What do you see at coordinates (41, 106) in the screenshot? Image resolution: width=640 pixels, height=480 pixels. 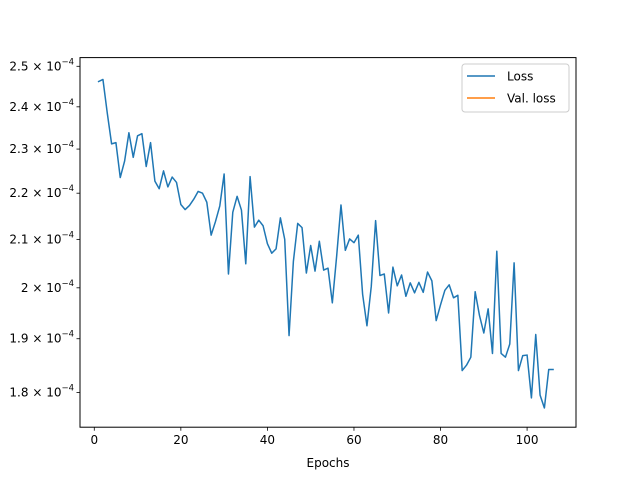 I see `y-tick-label: 2.4 × 10⁻⁴` at bounding box center [41, 106].